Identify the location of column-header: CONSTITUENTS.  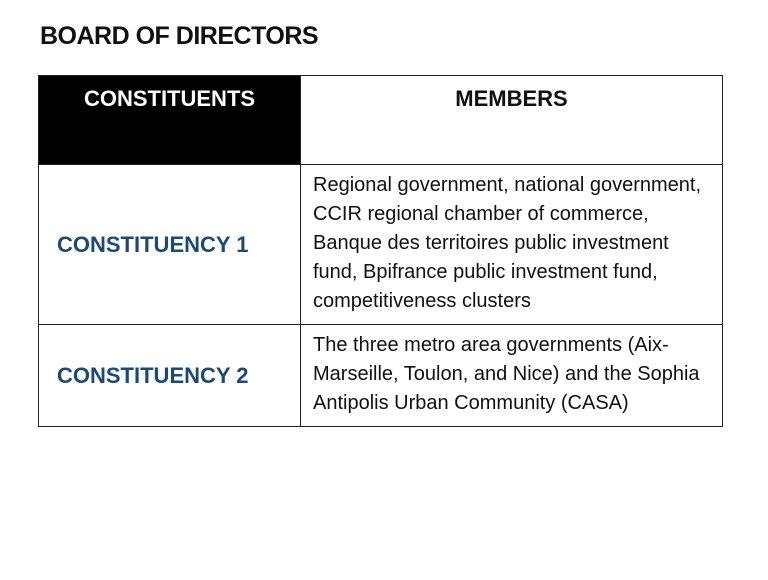
(169, 120).